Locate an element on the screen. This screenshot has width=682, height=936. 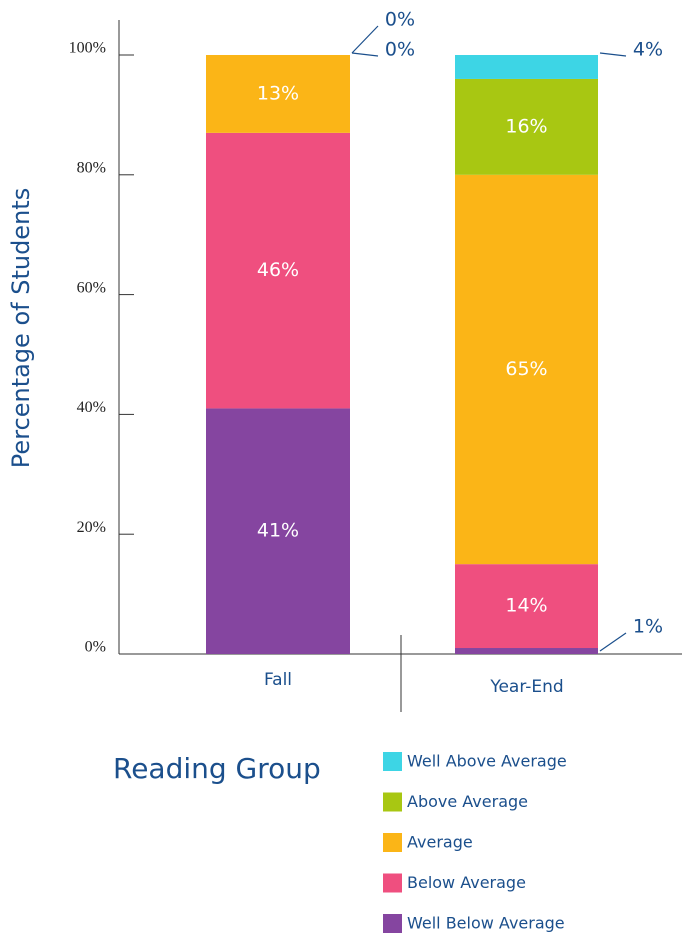
data-label: 41% is located at coordinates (278, 531).